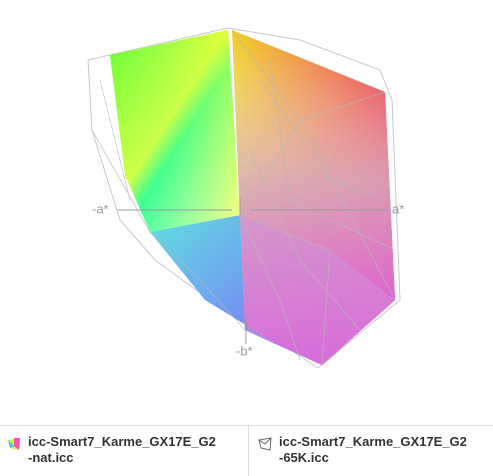 The height and width of the screenshot is (476, 493). What do you see at coordinates (373, 449) in the screenshot?
I see `legend-label: icc-Smart7_Karme_GX17E_G2-65K.icc` at bounding box center [373, 449].